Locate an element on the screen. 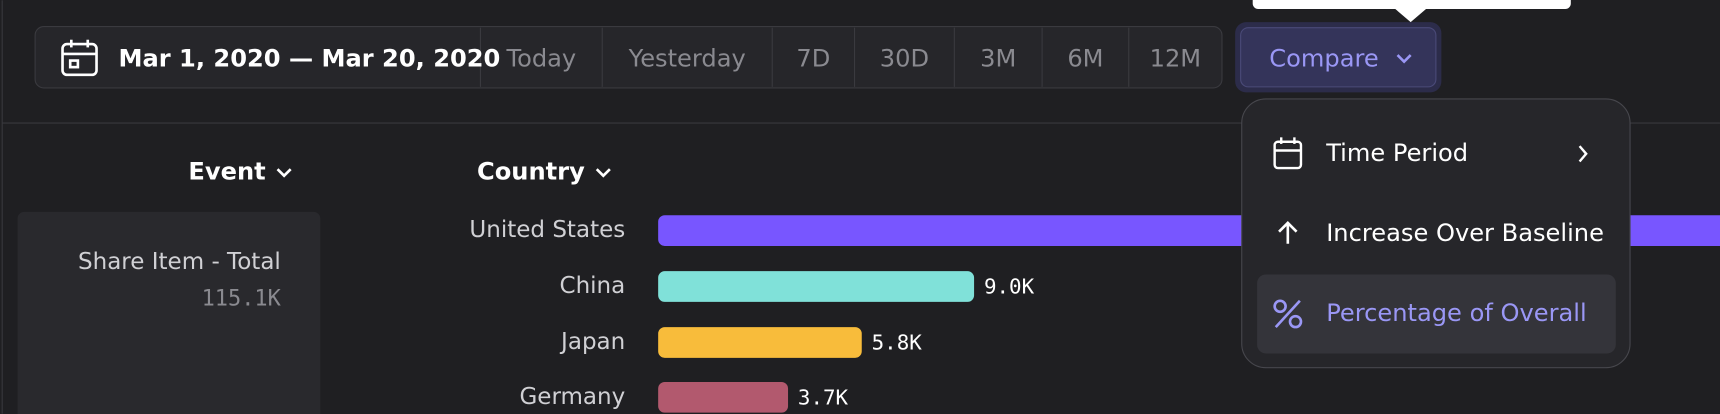  value-label: 5.8K is located at coordinates (897, 343).